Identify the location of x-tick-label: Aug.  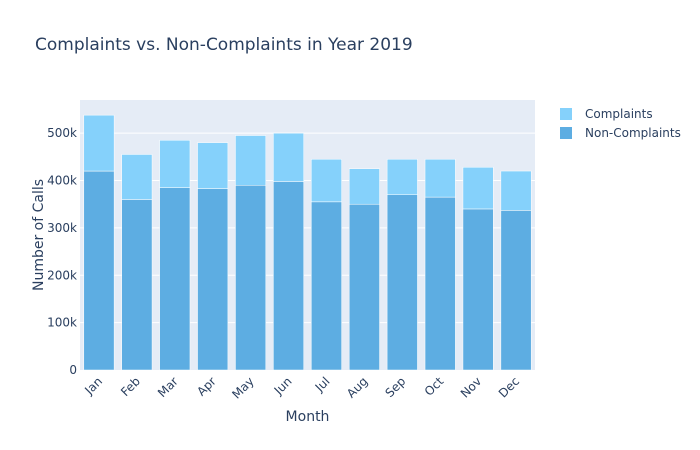
(357, 387).